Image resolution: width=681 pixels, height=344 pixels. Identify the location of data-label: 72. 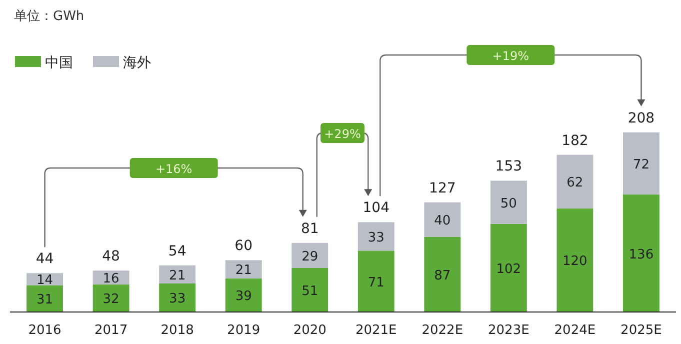
(641, 164).